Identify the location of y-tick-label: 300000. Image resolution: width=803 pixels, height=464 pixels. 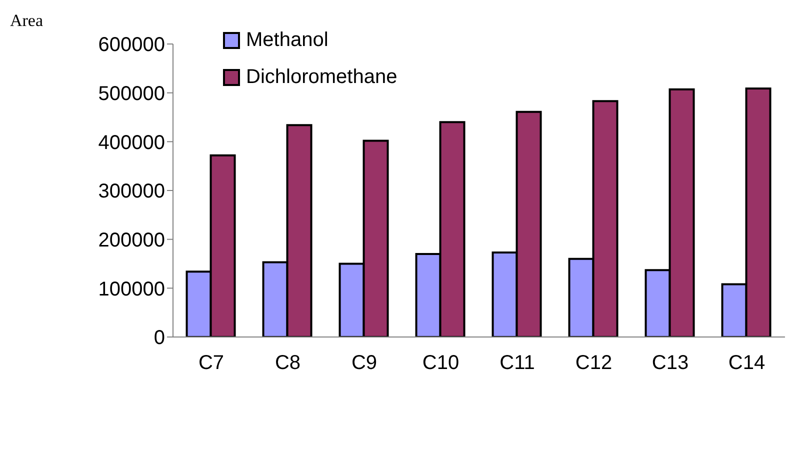
(131, 191).